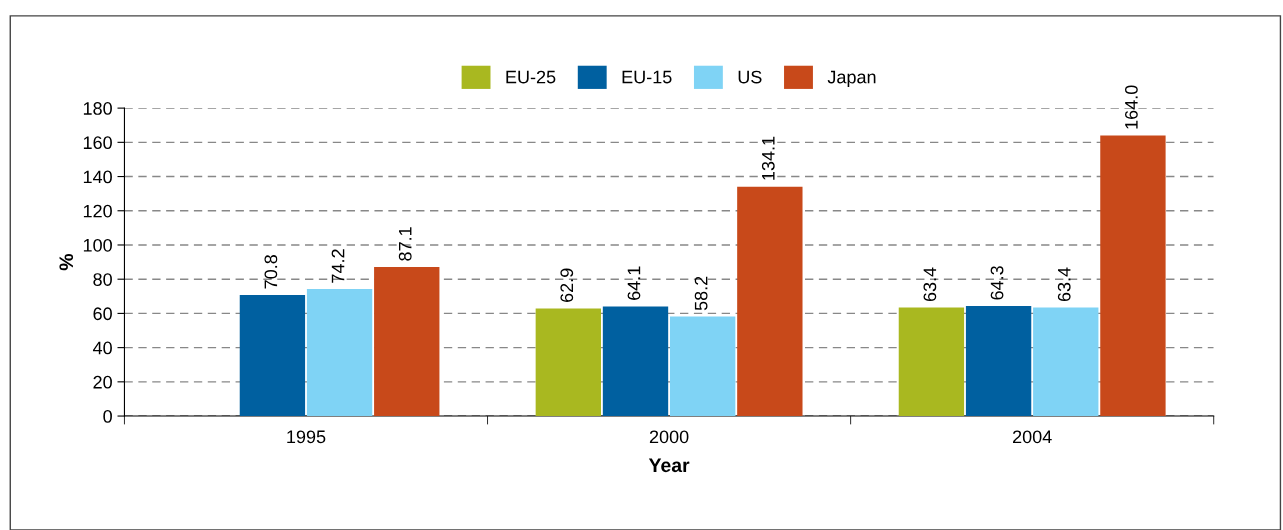 This screenshot has height=530, width=1283. I want to click on data-label: 164.0, so click(1131, 107).